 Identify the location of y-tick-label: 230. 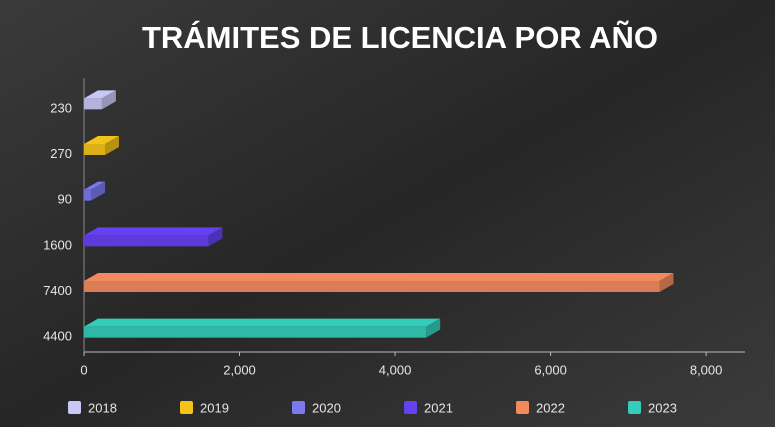
(61, 107).